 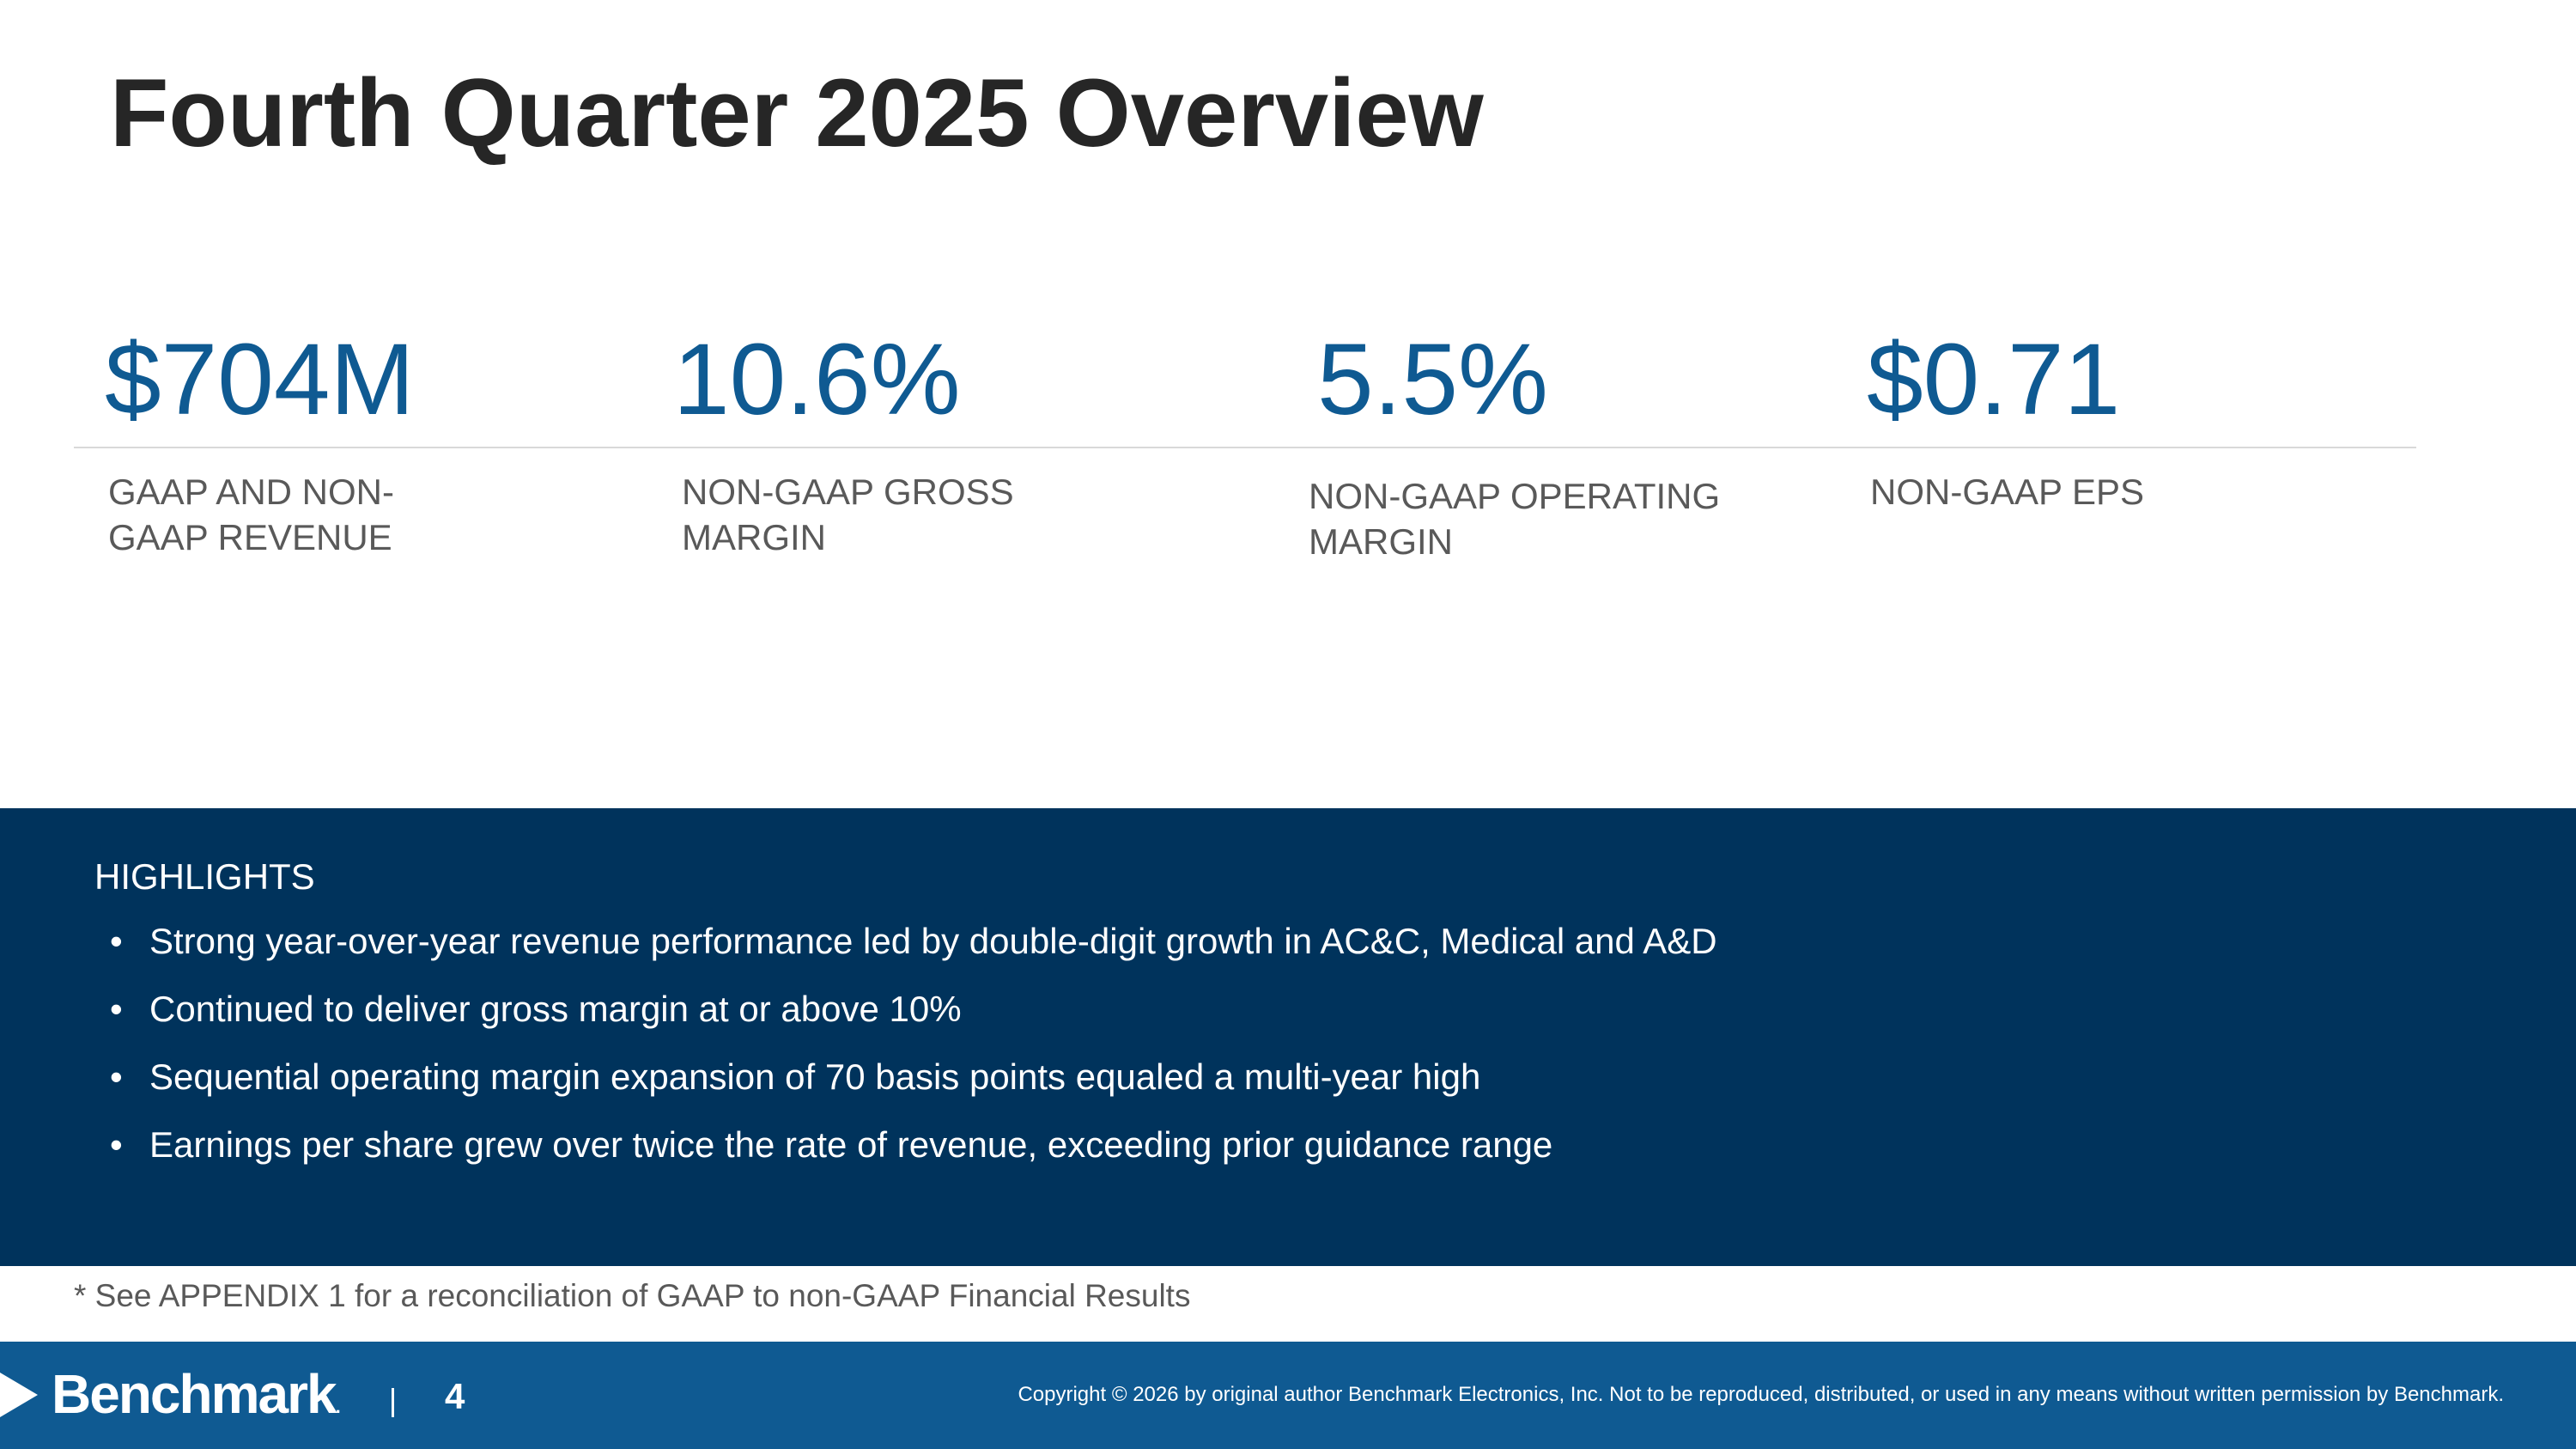 I want to click on kpi-operating-margin-label: NON-GAAP OPERATING MARGIN, so click(x=1549, y=518).